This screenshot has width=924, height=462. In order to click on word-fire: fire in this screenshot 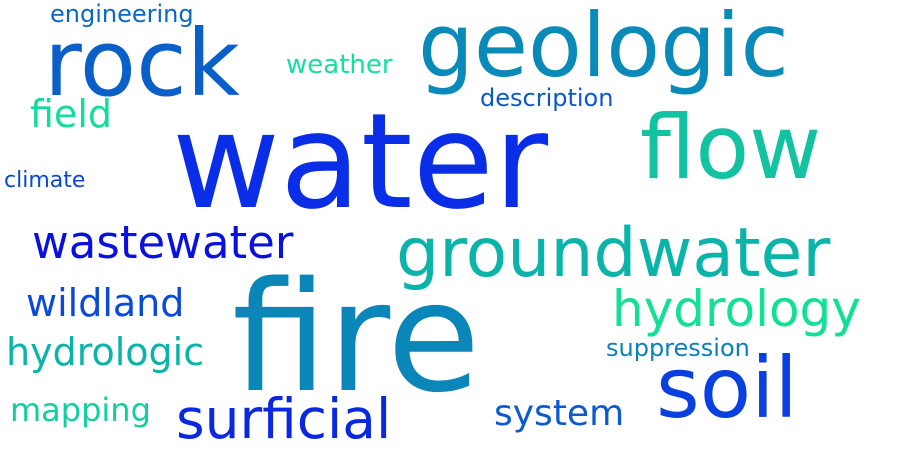, I will do `click(356, 337)`.